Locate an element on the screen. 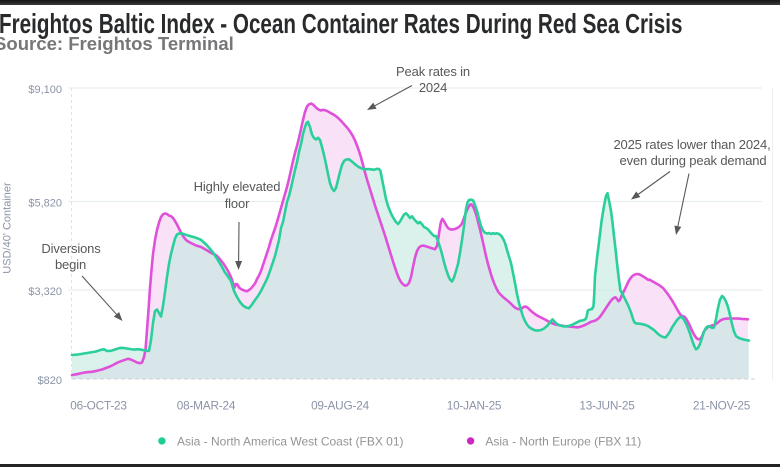 The width and height of the screenshot is (780, 470). svg-text: 06-OCT-23 is located at coordinates (98, 405).